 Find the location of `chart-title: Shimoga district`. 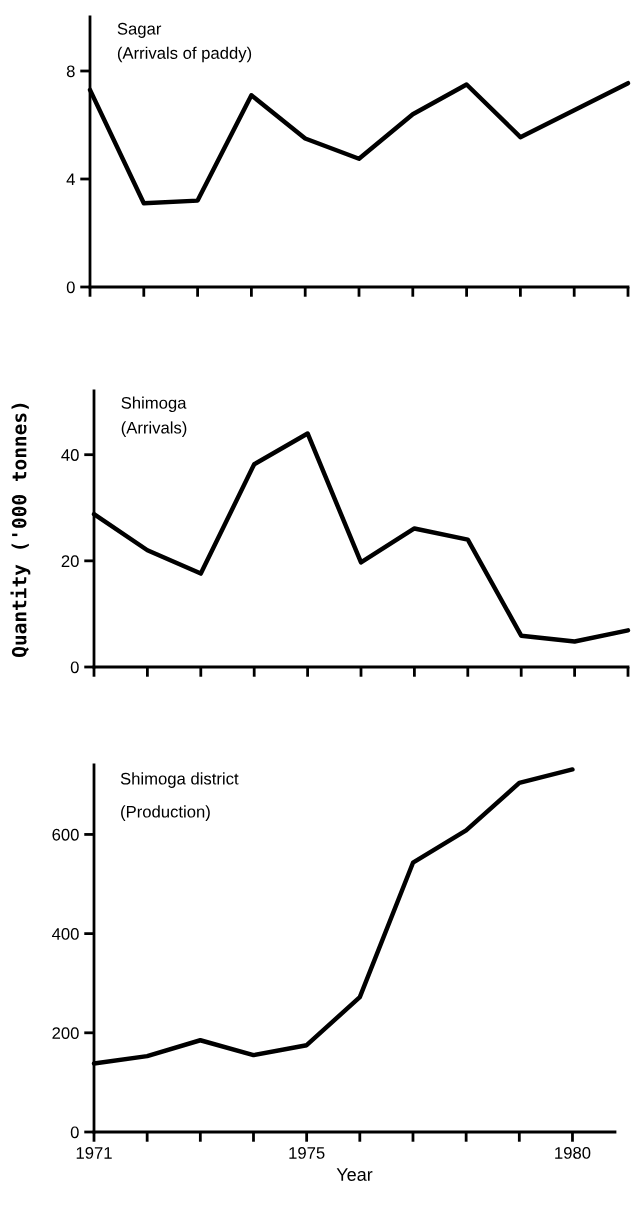

chart-title: Shimoga district is located at coordinates (179, 780).